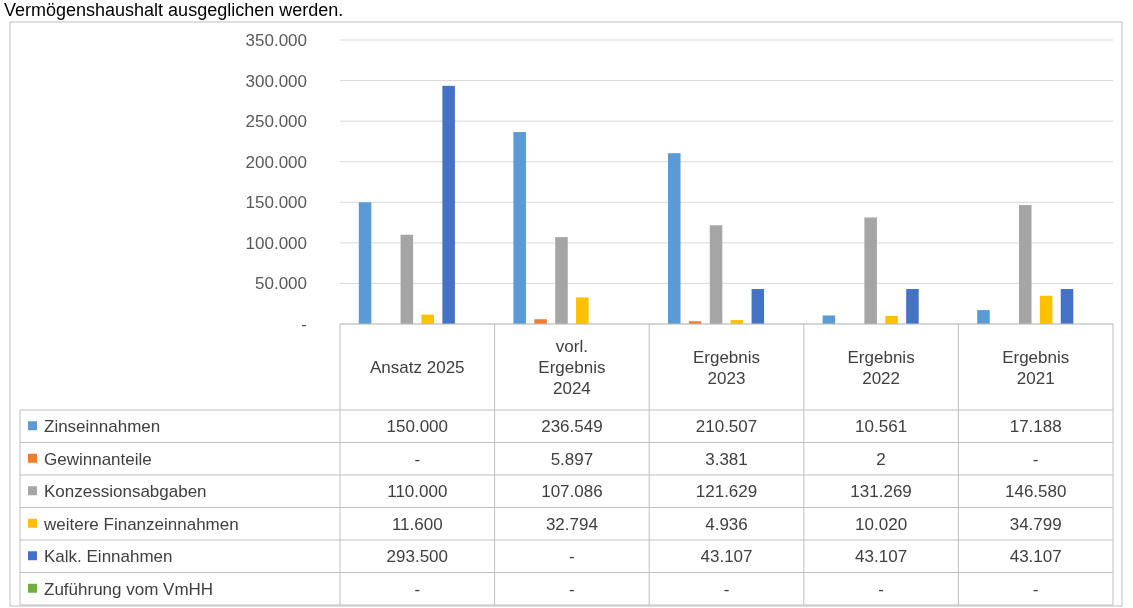 This screenshot has height=608, width=1133. Describe the element at coordinates (1035, 492) in the screenshot. I see `data-label: 146.580` at that location.